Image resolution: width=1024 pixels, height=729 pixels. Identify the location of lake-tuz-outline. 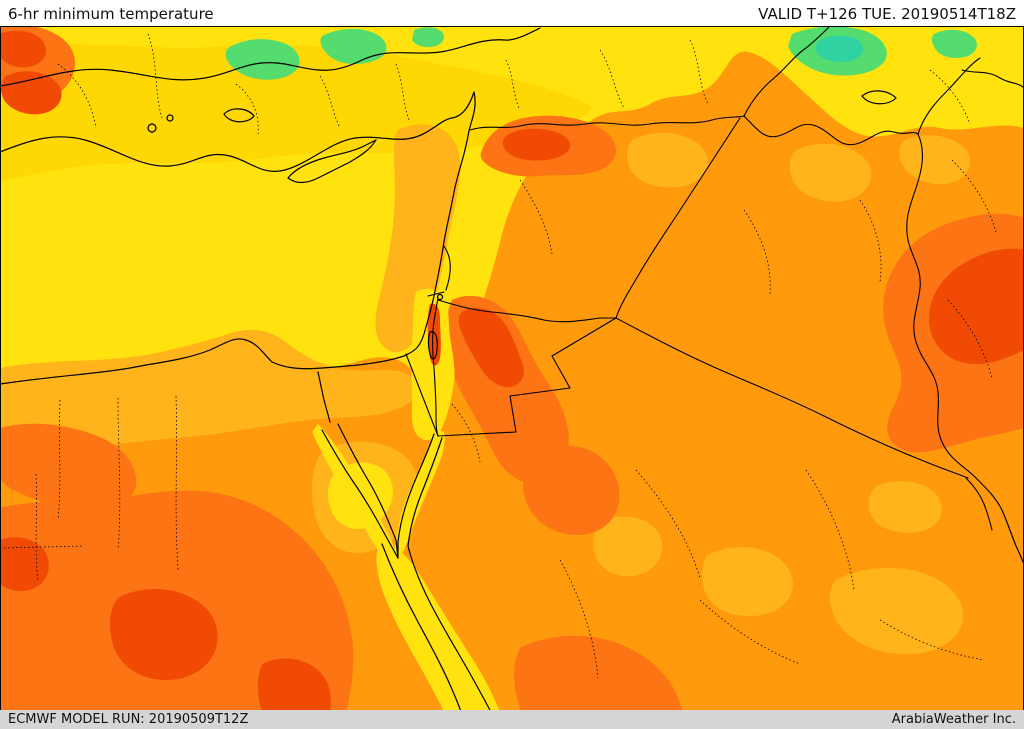
(239, 115).